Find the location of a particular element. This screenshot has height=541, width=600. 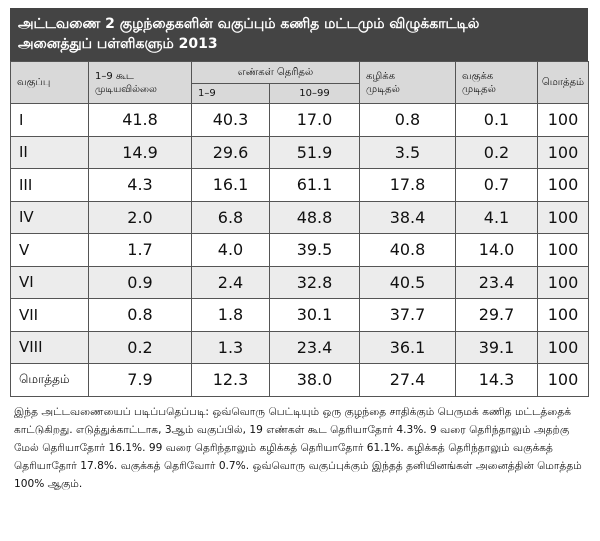

header-total: மொத்தம் is located at coordinates (563, 82).